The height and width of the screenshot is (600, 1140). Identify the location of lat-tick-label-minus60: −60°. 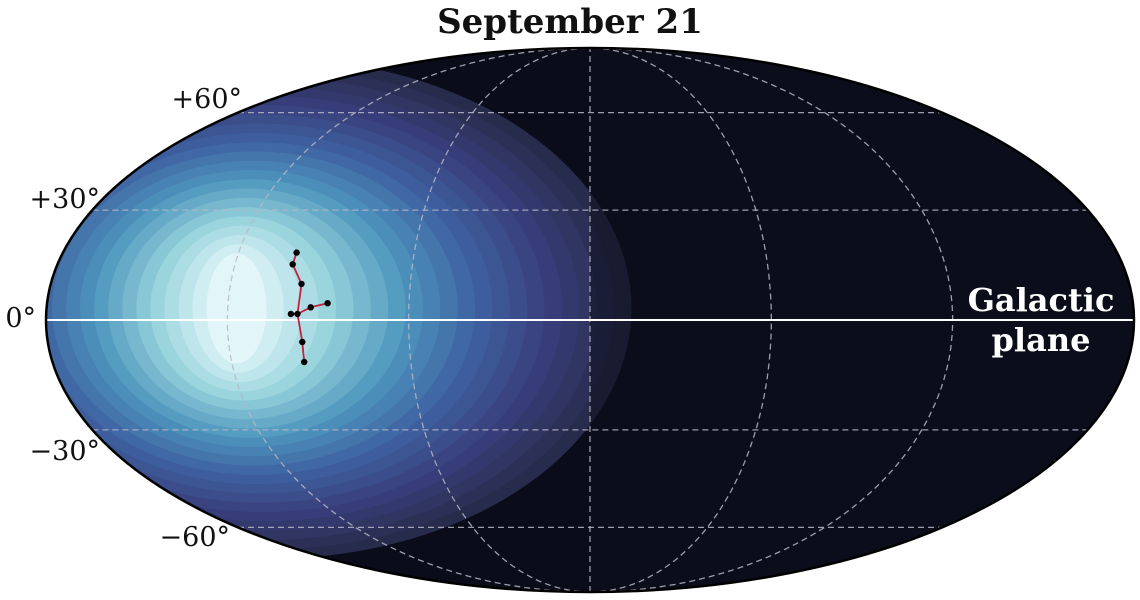
(194, 537).